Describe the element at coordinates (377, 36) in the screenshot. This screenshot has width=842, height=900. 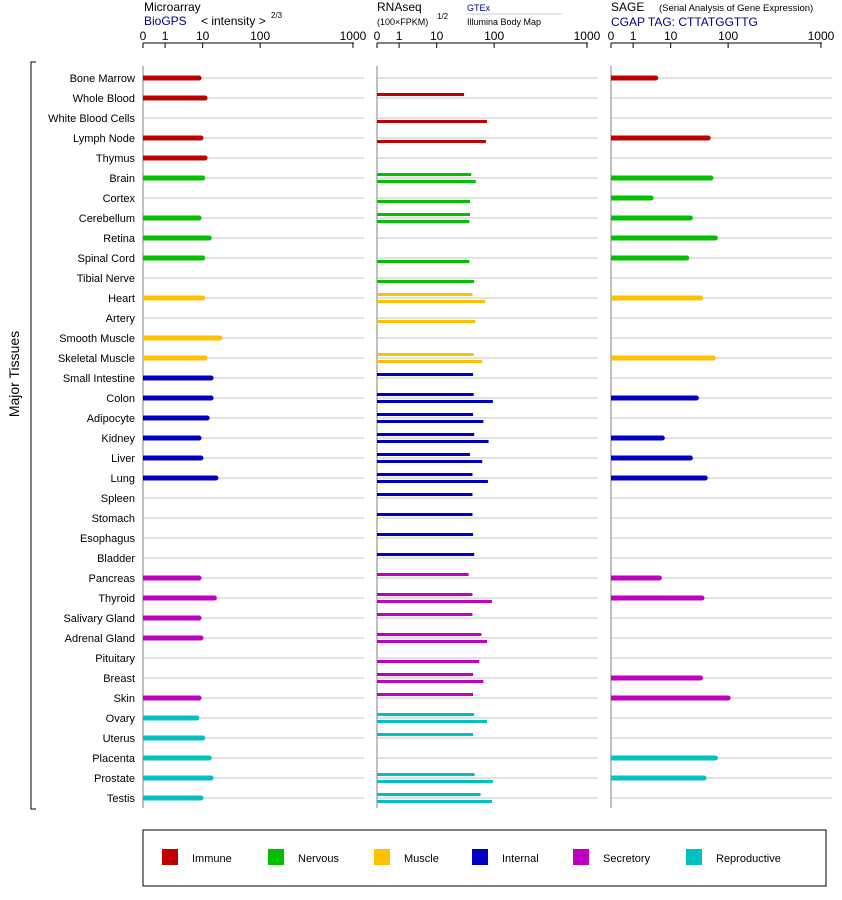
I see `rnaseq-tick-label: 0` at that location.